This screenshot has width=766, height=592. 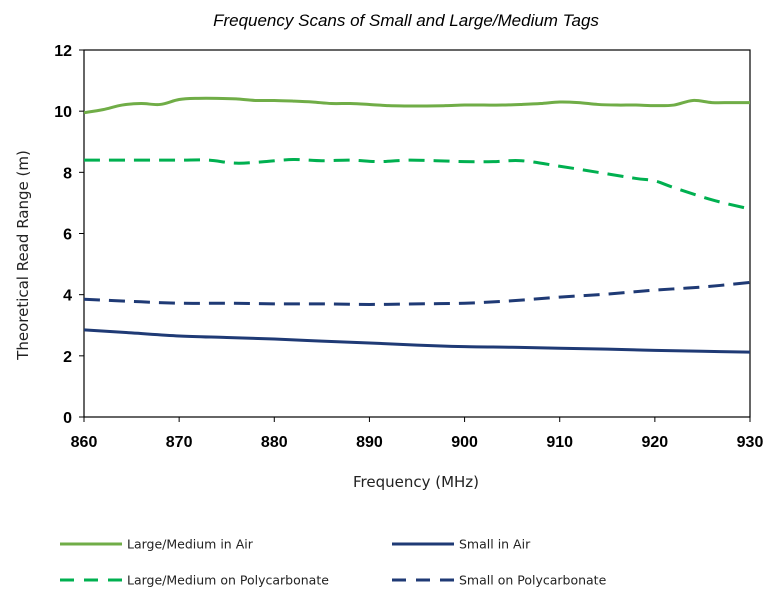 I want to click on y-tick-label: 6, so click(x=67, y=235).